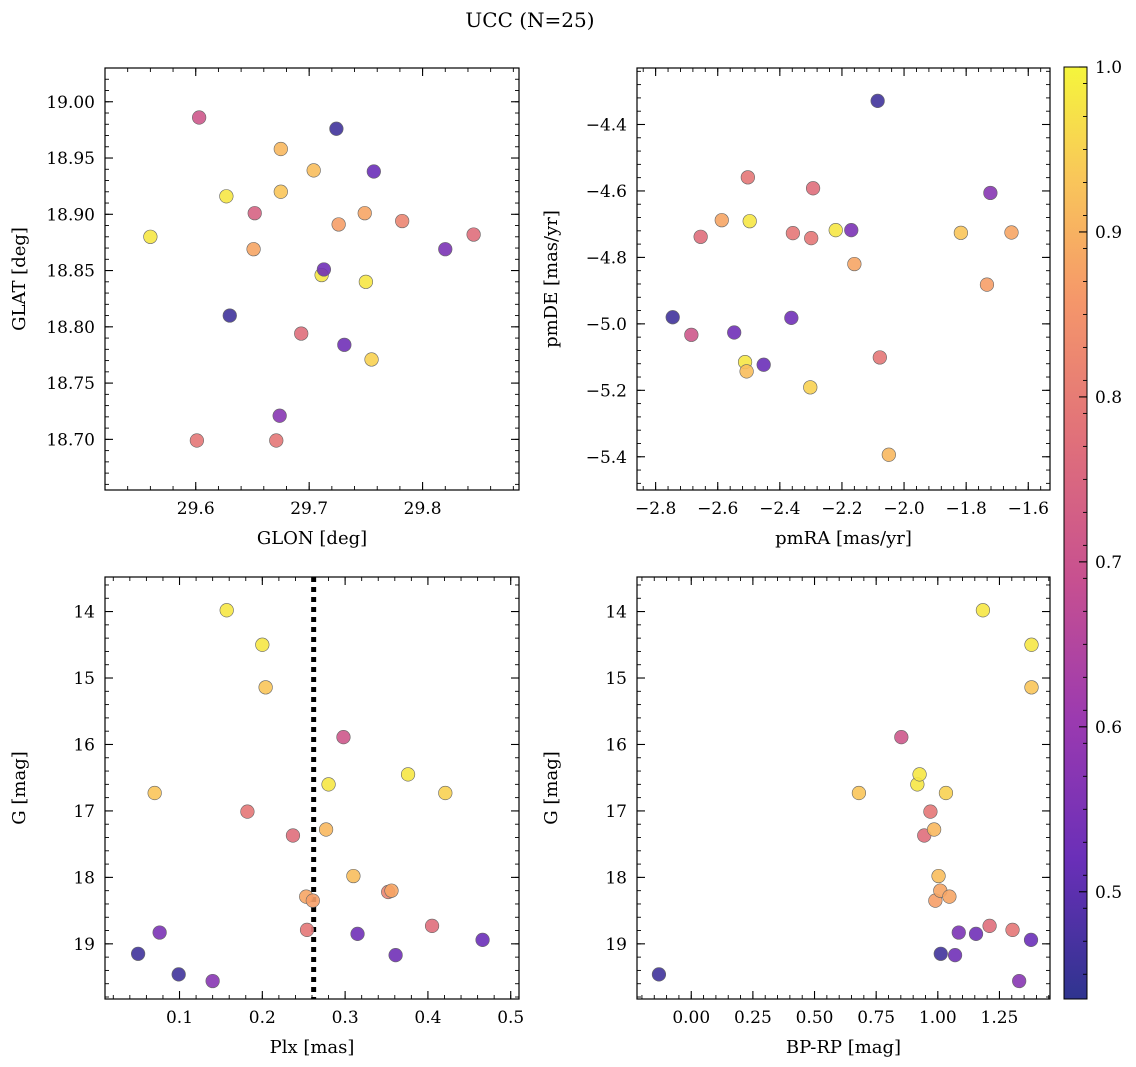  I want to click on y-tick-label: −5.0, so click(606, 325).